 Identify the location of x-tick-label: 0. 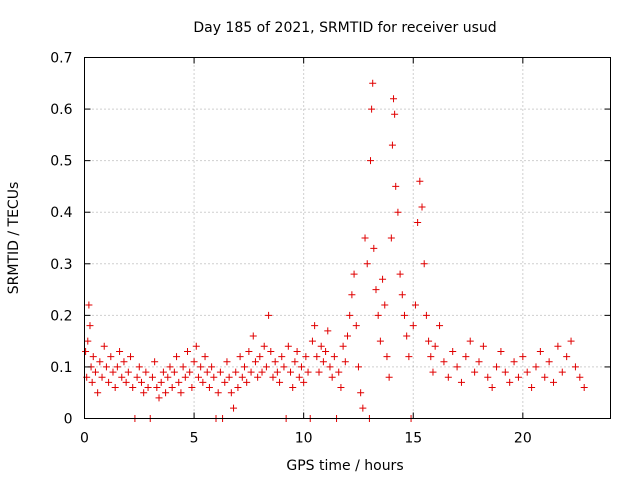
(84, 439).